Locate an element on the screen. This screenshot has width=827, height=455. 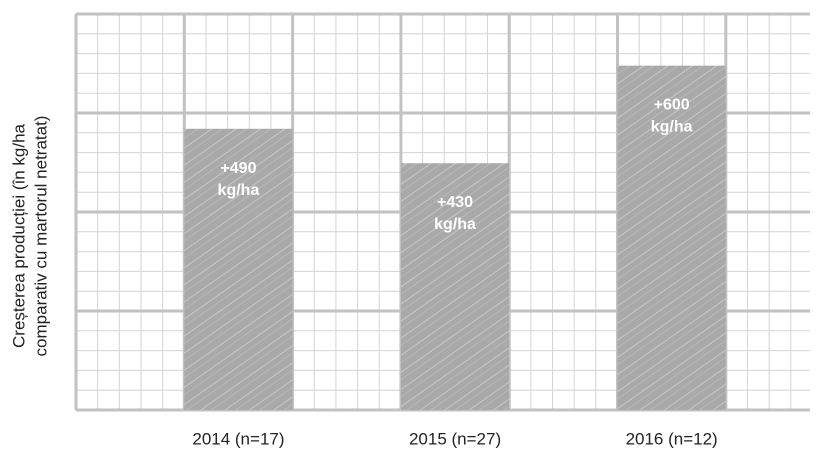
x-tick-label: 2016 (n=12) is located at coordinates (672, 438).